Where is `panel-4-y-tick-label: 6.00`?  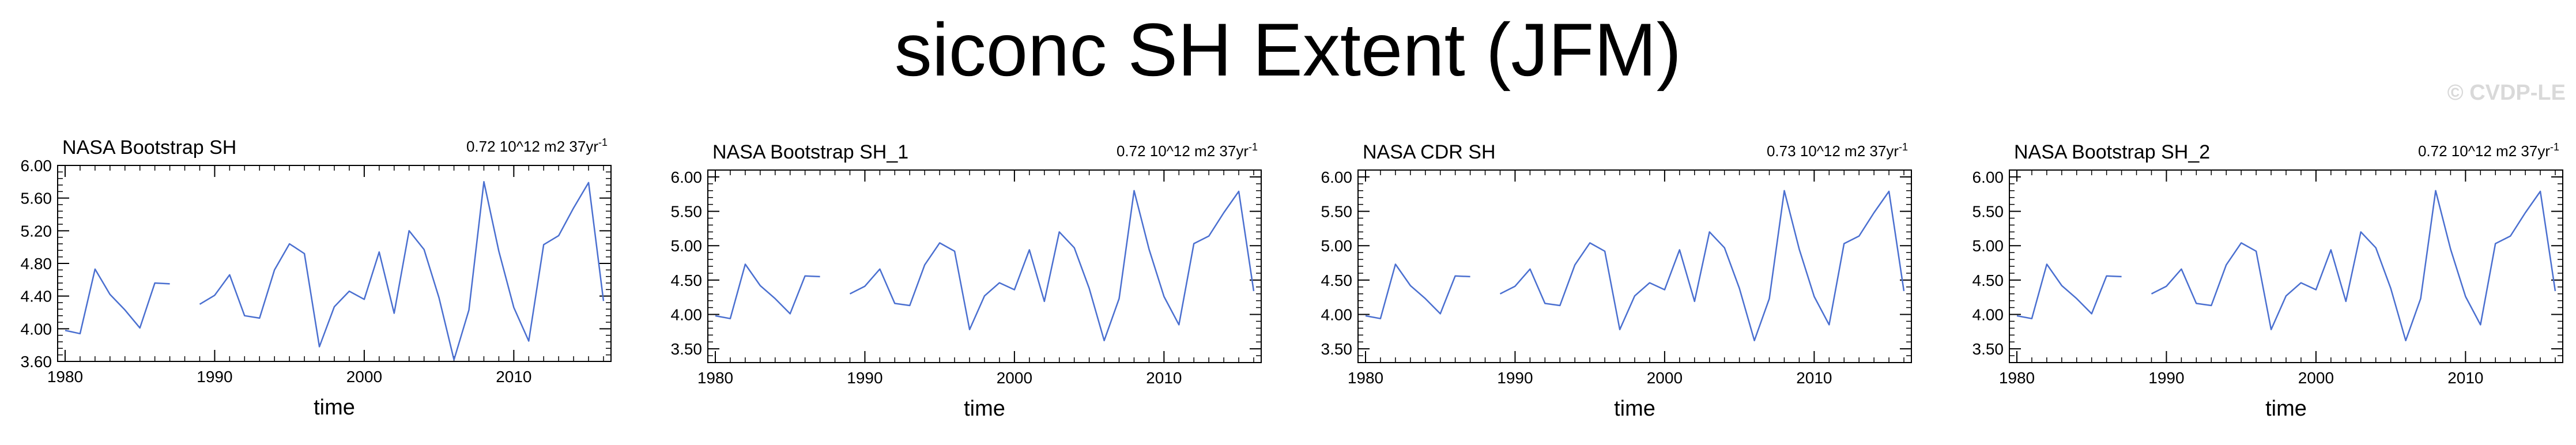 panel-4-y-tick-label: 6.00 is located at coordinates (1988, 177).